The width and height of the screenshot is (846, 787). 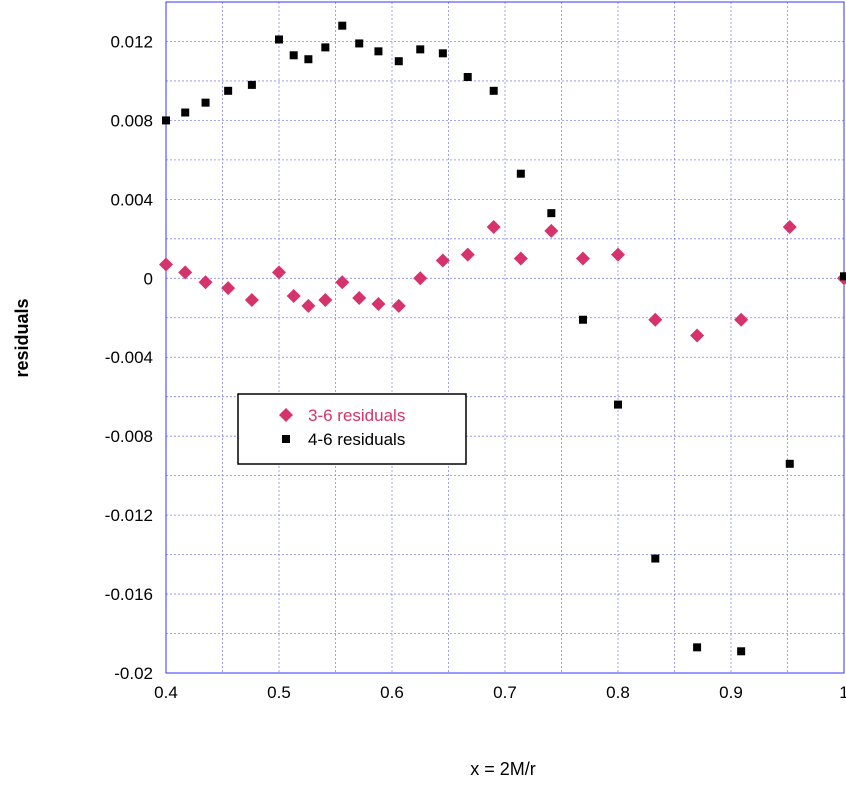 I want to click on legend: 3-6 residuals 4-6 residuals, so click(x=352, y=429).